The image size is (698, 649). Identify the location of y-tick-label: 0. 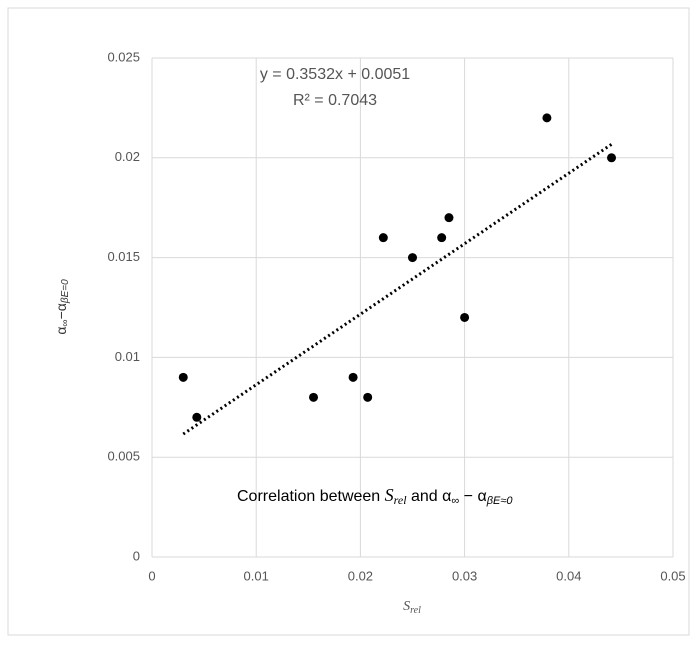
(136, 555).